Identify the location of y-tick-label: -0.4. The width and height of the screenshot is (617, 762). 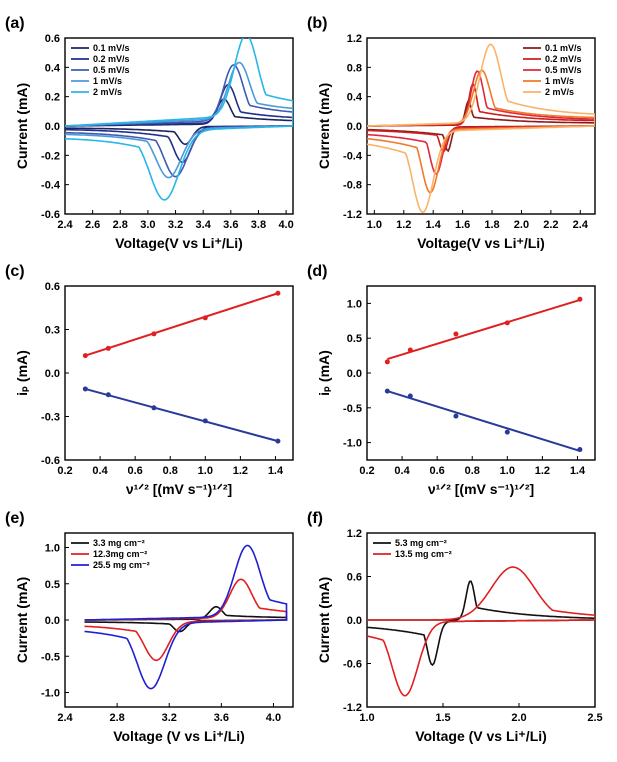
(353, 156).